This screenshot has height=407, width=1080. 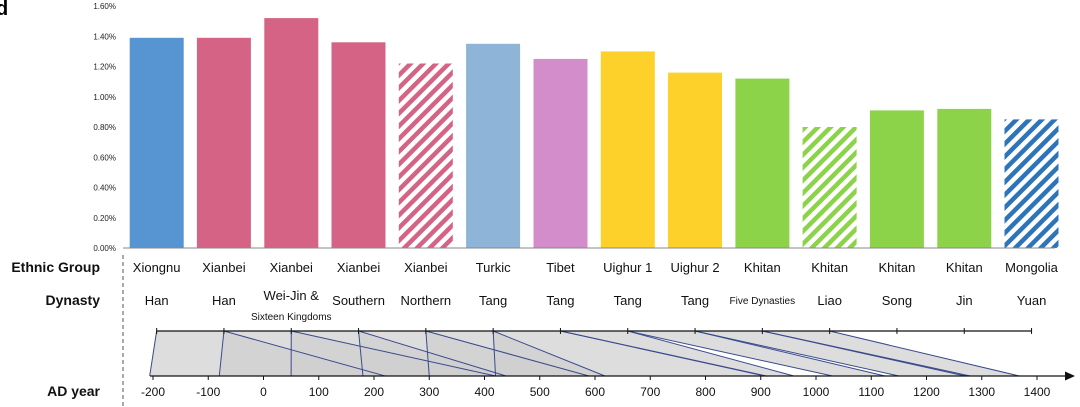 I want to click on year-tick-label: 300, so click(x=429, y=392).